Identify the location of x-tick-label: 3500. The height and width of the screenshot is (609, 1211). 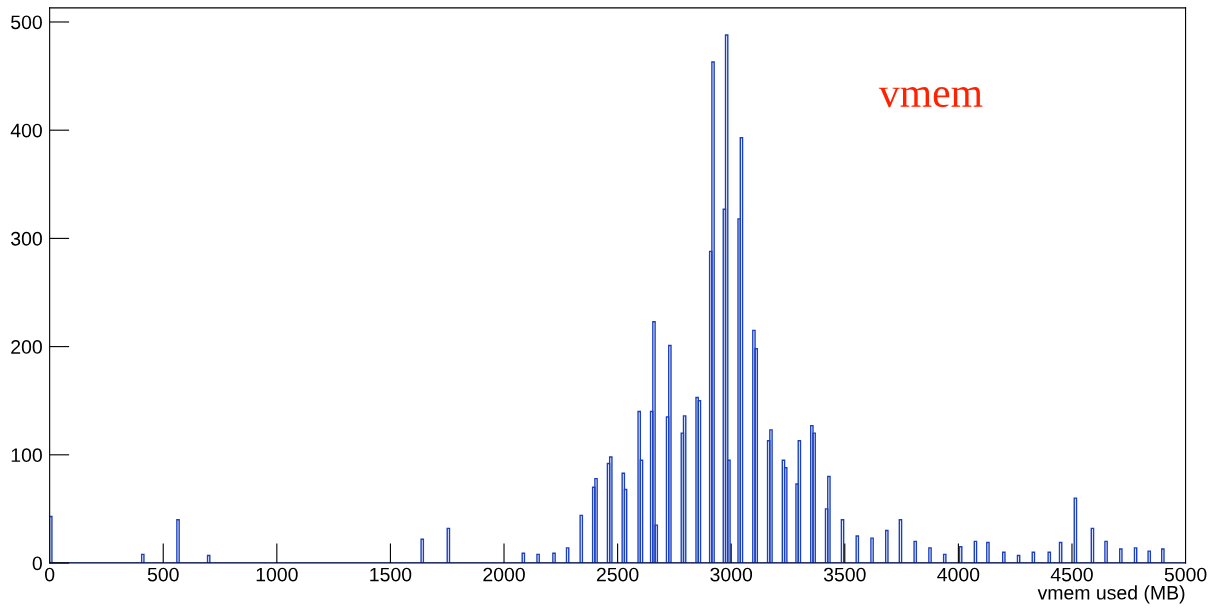
(844, 574).